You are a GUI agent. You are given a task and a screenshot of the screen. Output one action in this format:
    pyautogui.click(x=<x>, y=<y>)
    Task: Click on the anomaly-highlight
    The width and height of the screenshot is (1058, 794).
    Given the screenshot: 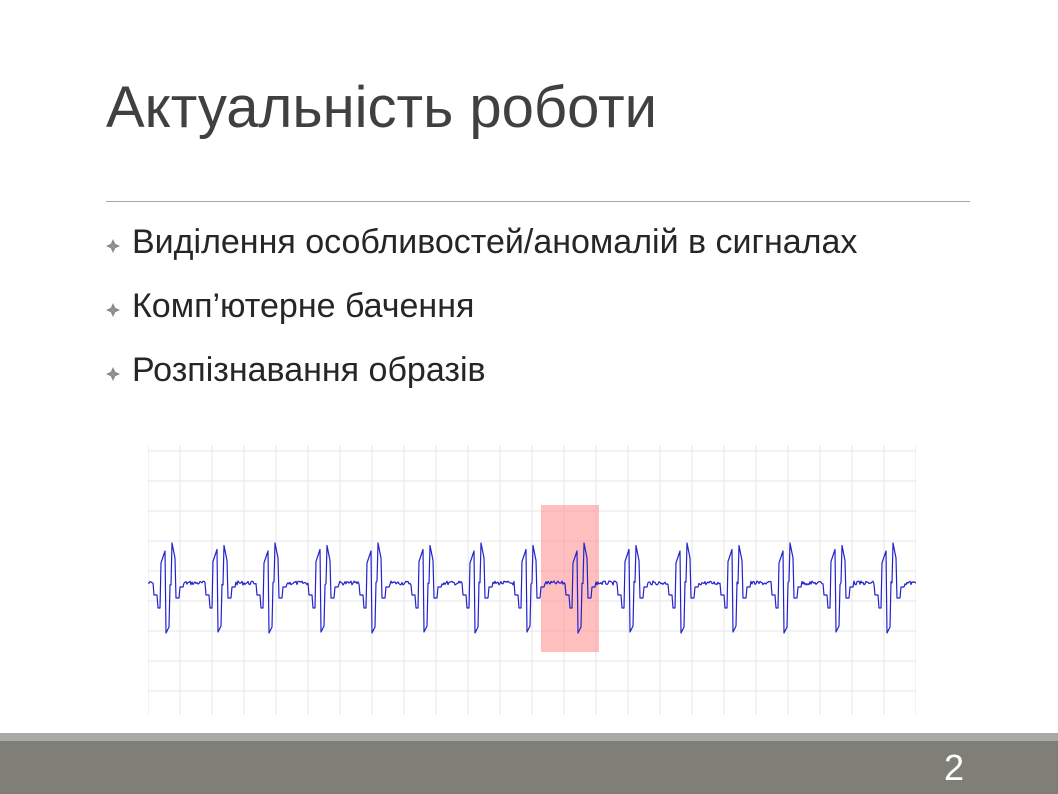 What is the action you would take?
    pyautogui.click(x=570, y=578)
    